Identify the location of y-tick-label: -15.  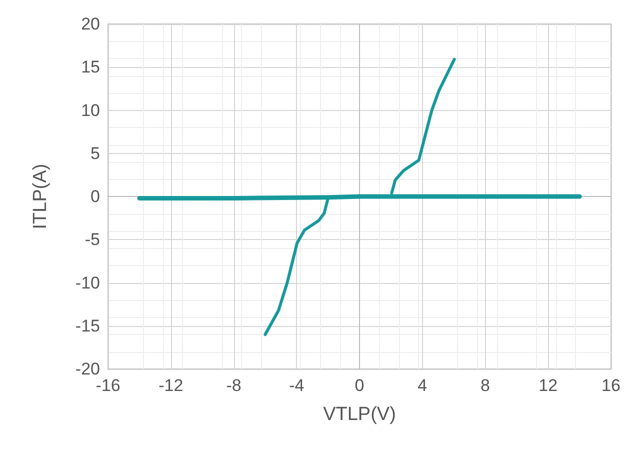
(87, 326).